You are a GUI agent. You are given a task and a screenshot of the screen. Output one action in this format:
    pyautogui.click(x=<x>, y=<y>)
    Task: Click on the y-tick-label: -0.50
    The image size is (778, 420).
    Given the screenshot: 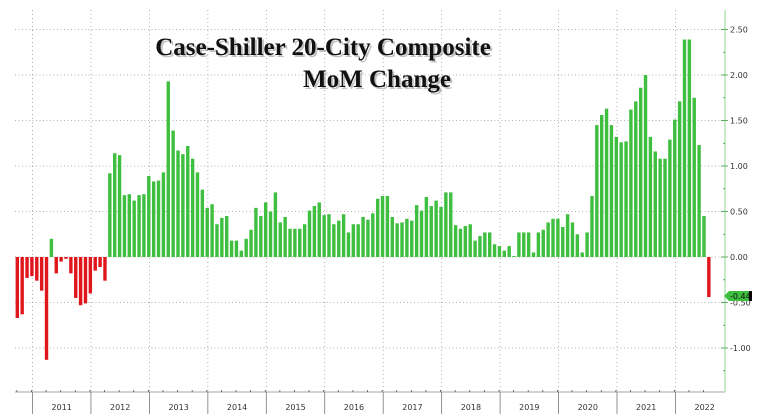 What is the action you would take?
    pyautogui.click(x=740, y=303)
    